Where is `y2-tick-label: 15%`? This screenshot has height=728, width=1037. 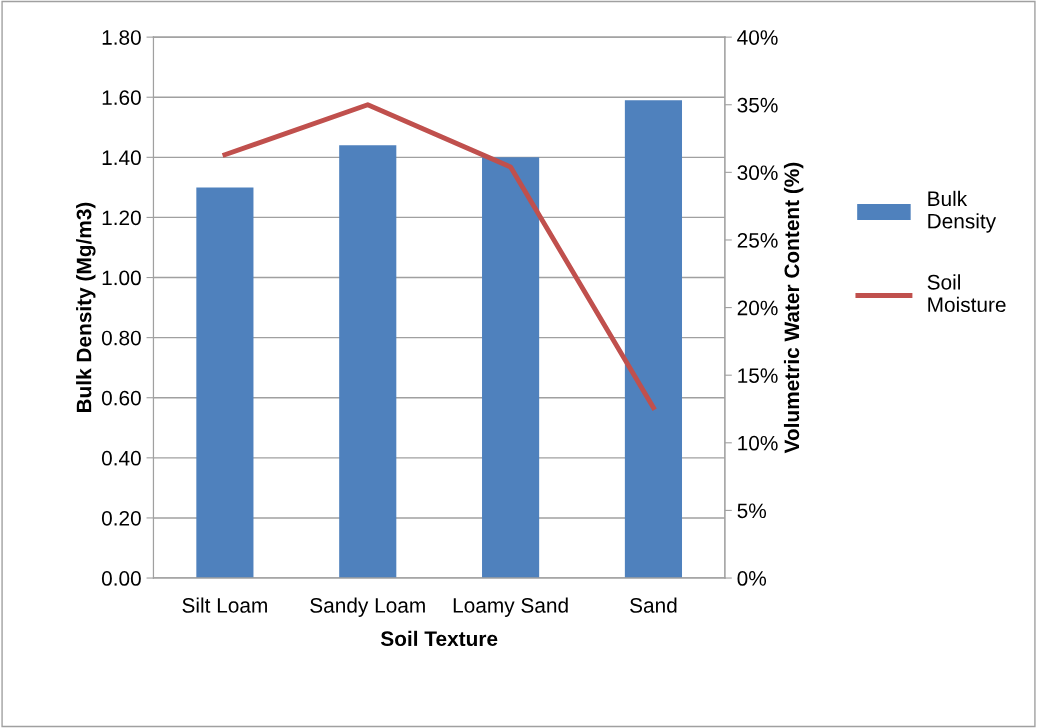
y2-tick-label: 15% is located at coordinates (758, 375).